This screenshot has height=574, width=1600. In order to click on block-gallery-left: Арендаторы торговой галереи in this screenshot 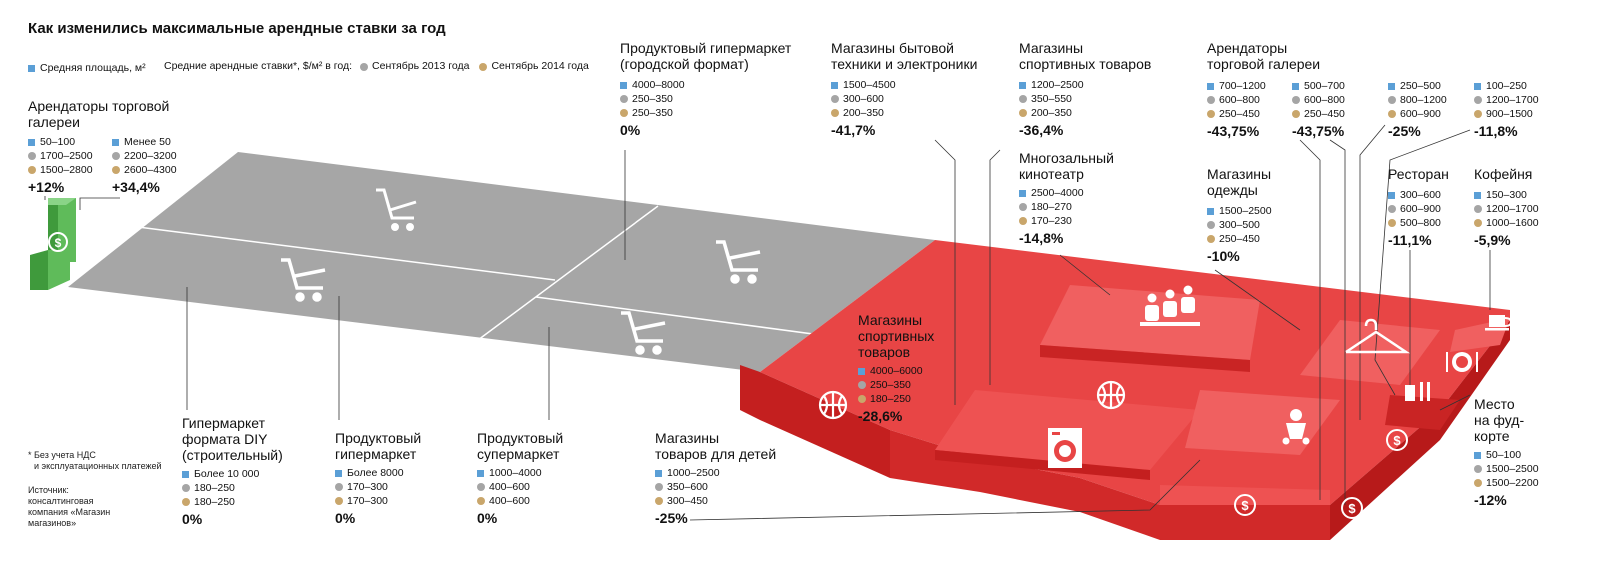, I will do `click(113, 114)`.